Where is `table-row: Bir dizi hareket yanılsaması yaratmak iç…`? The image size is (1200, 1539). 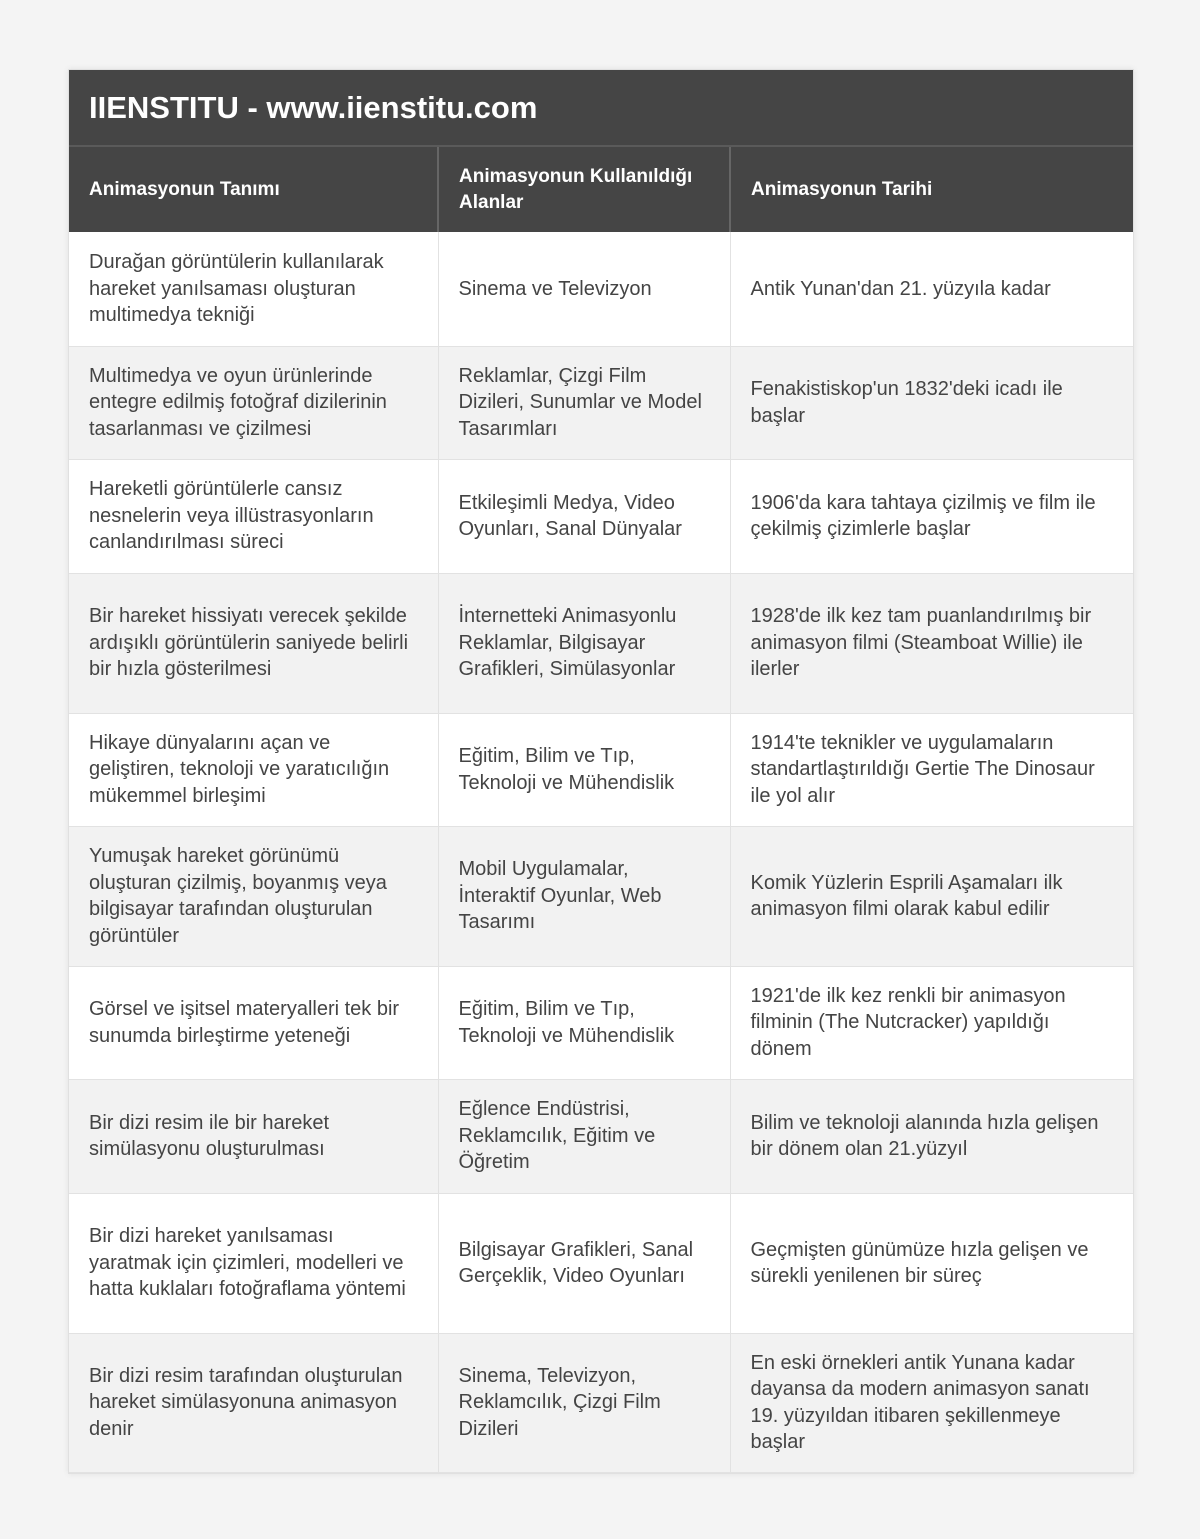 table-row: Bir dizi hareket yanılsaması yaratmak iç… is located at coordinates (601, 1263).